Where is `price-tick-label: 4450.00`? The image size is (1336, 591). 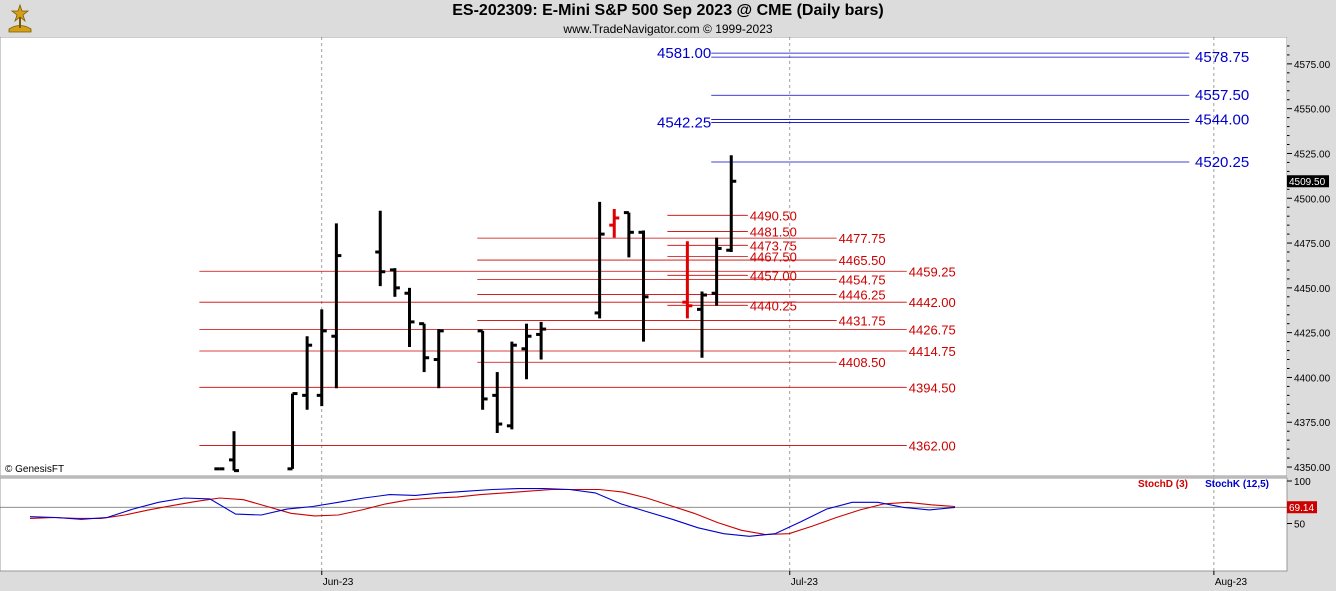
price-tick-label: 4450.00 is located at coordinates (1312, 289).